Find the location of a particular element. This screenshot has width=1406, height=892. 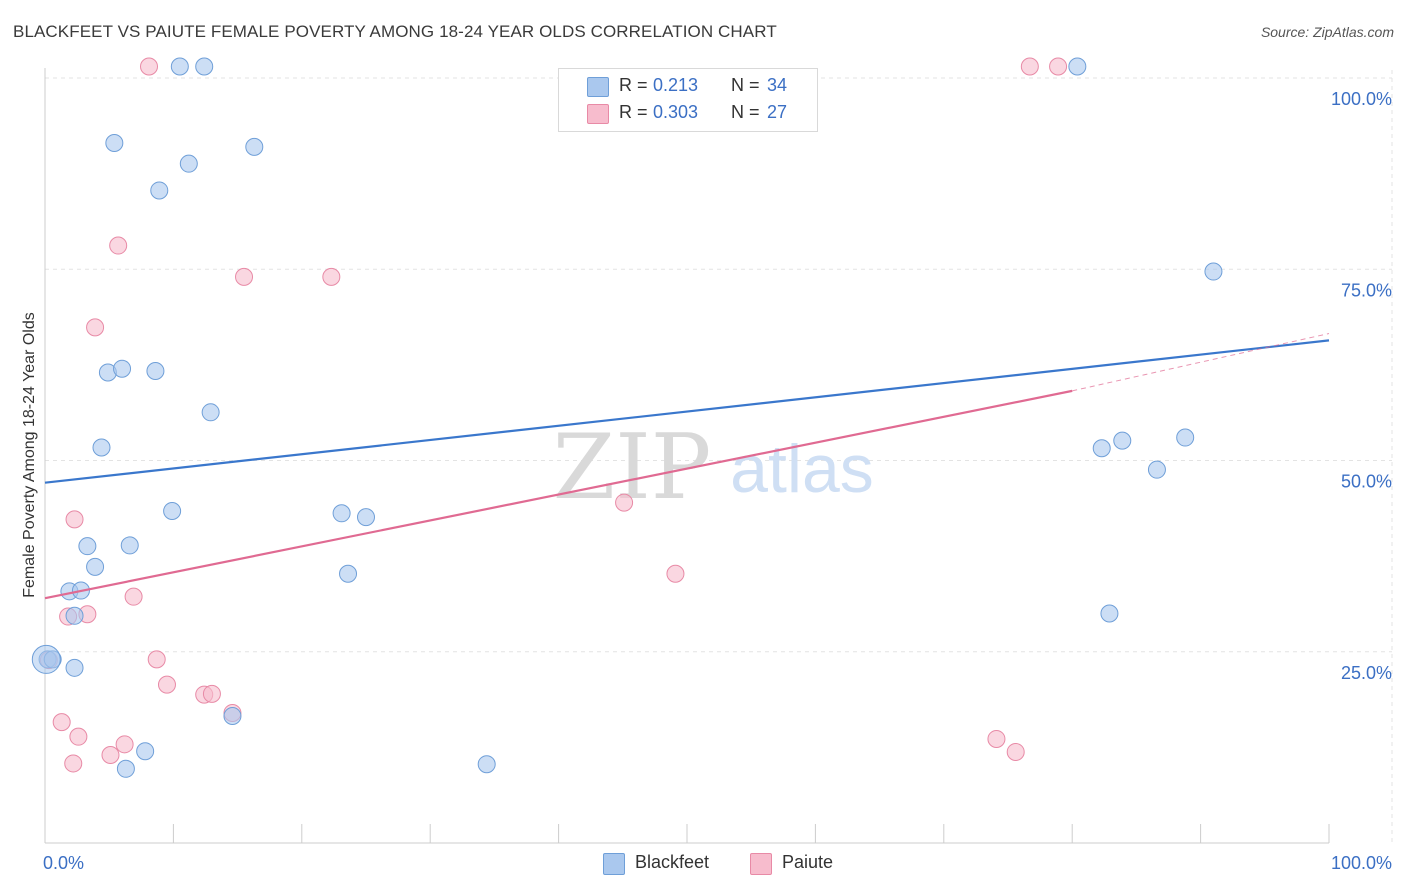

source-credit: Source: ZipAtlas.com is located at coordinates (1327, 32).